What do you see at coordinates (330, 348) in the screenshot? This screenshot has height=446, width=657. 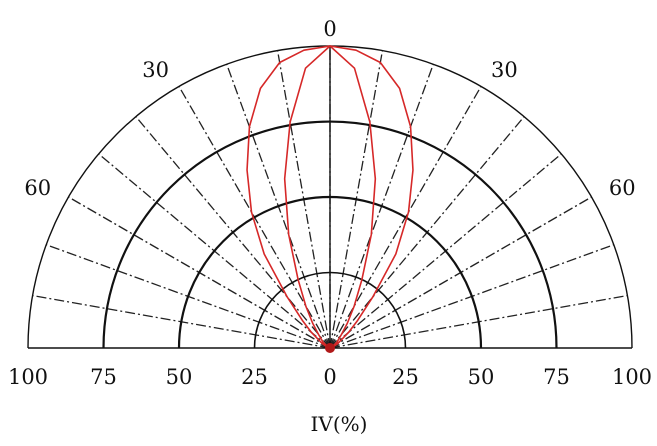 I see `origin-marker` at bounding box center [330, 348].